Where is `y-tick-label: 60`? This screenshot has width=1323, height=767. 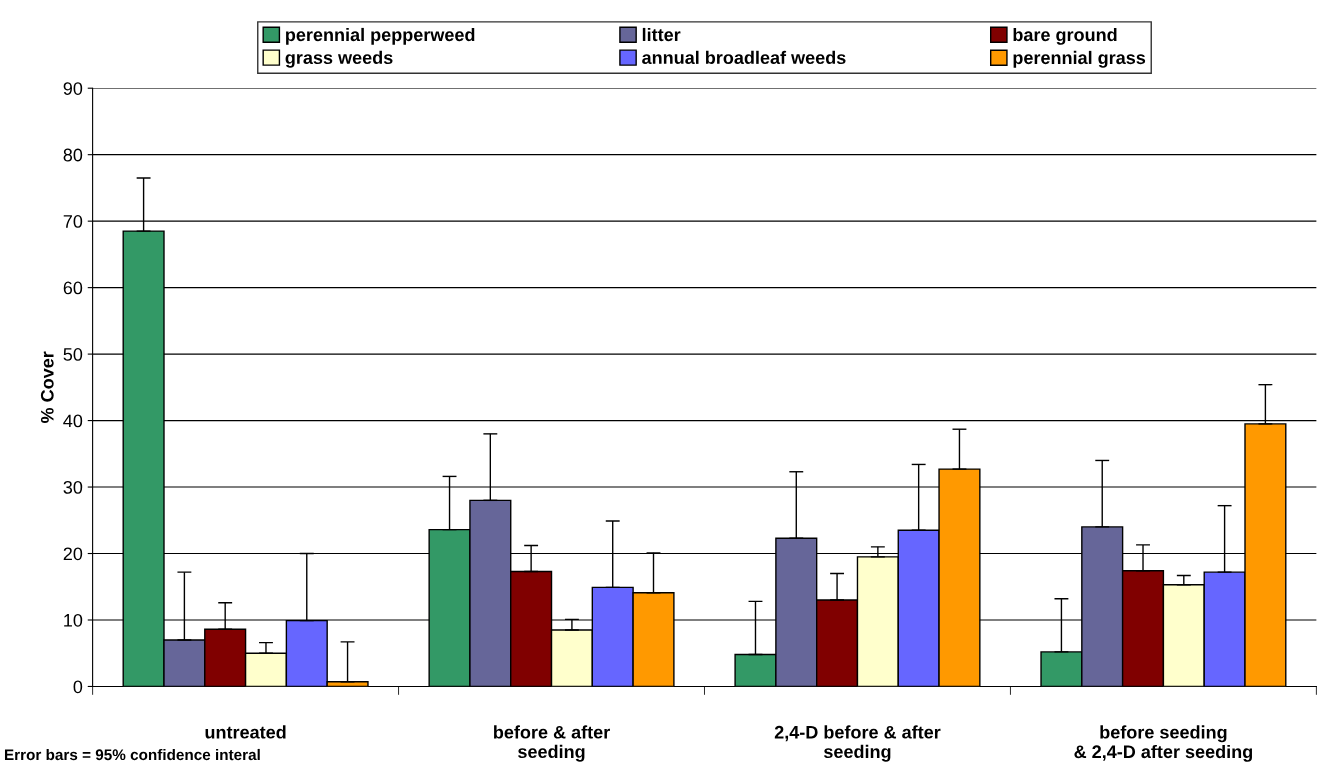
y-tick-label: 60 is located at coordinates (73, 288).